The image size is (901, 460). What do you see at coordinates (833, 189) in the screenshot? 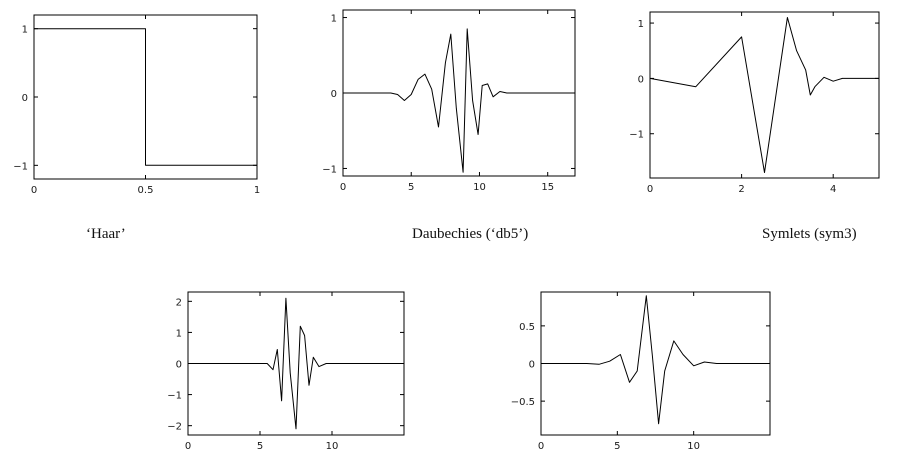
I see `x-tick-label: 4` at bounding box center [833, 189].